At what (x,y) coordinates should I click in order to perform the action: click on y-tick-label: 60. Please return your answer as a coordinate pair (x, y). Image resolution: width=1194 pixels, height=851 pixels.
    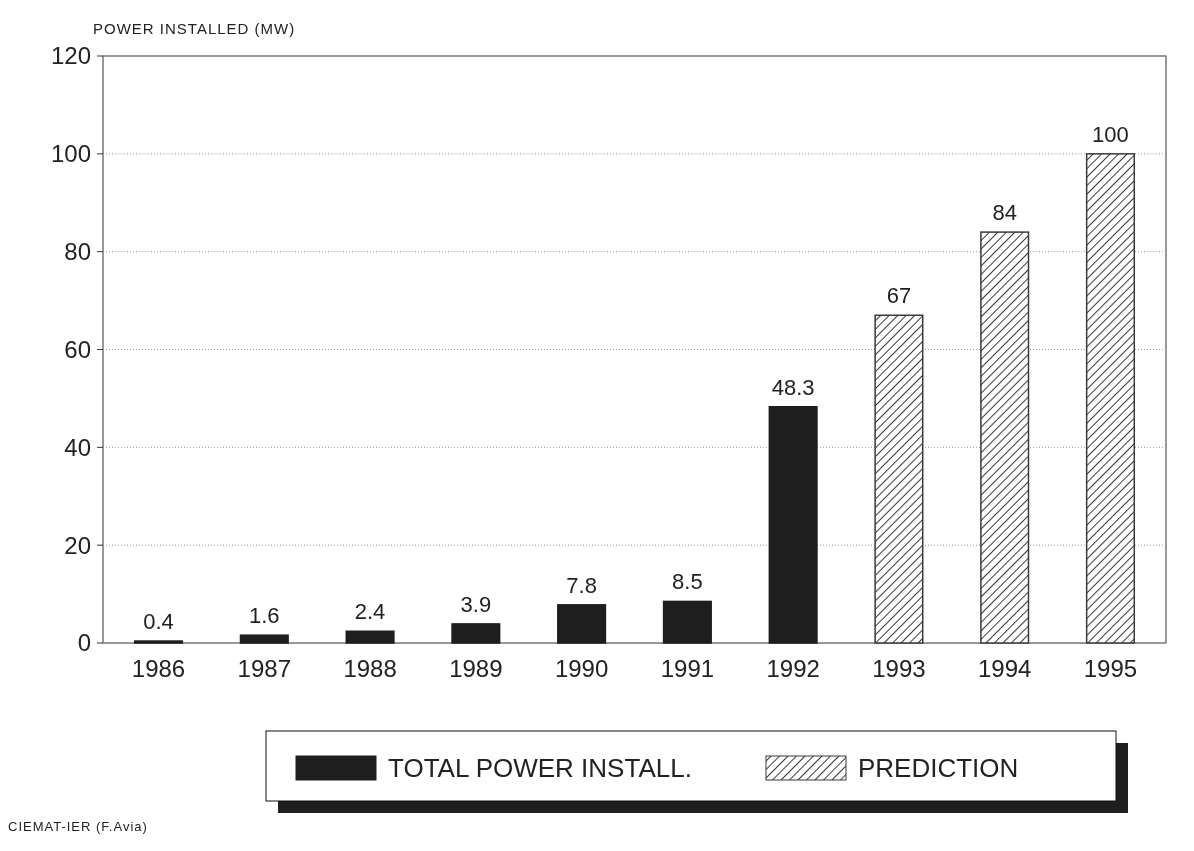
    Looking at the image, I should click on (77, 349).